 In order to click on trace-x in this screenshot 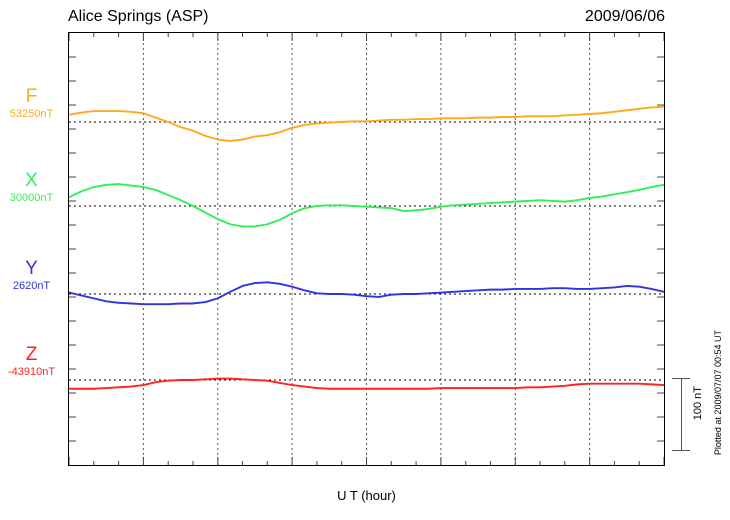, I will do `click(366, 205)`.